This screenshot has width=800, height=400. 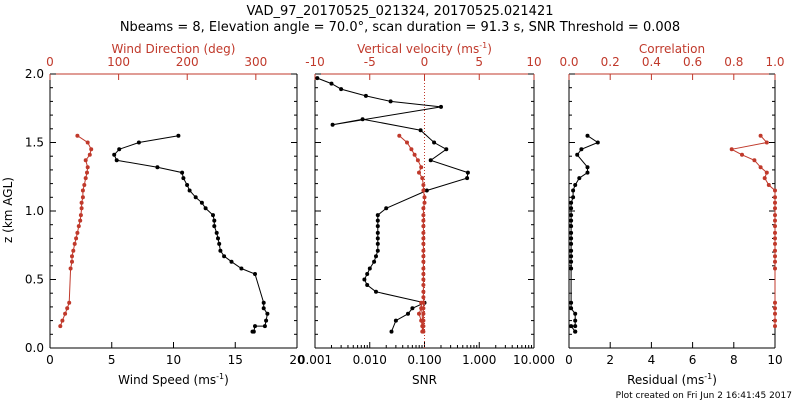 What do you see at coordinates (610, 62) in the screenshot?
I see `top-tick-label: 0.2` at bounding box center [610, 62].